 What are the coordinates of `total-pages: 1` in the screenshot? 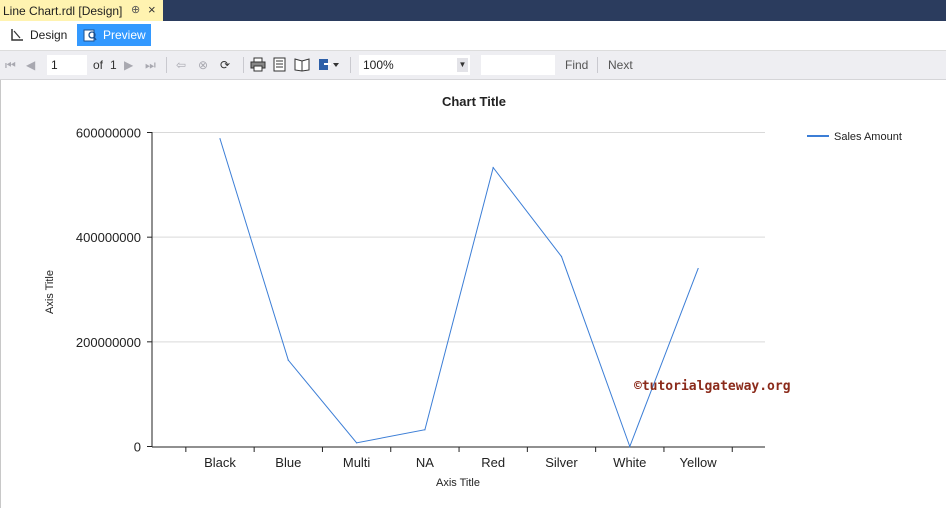 It's located at (113, 65).